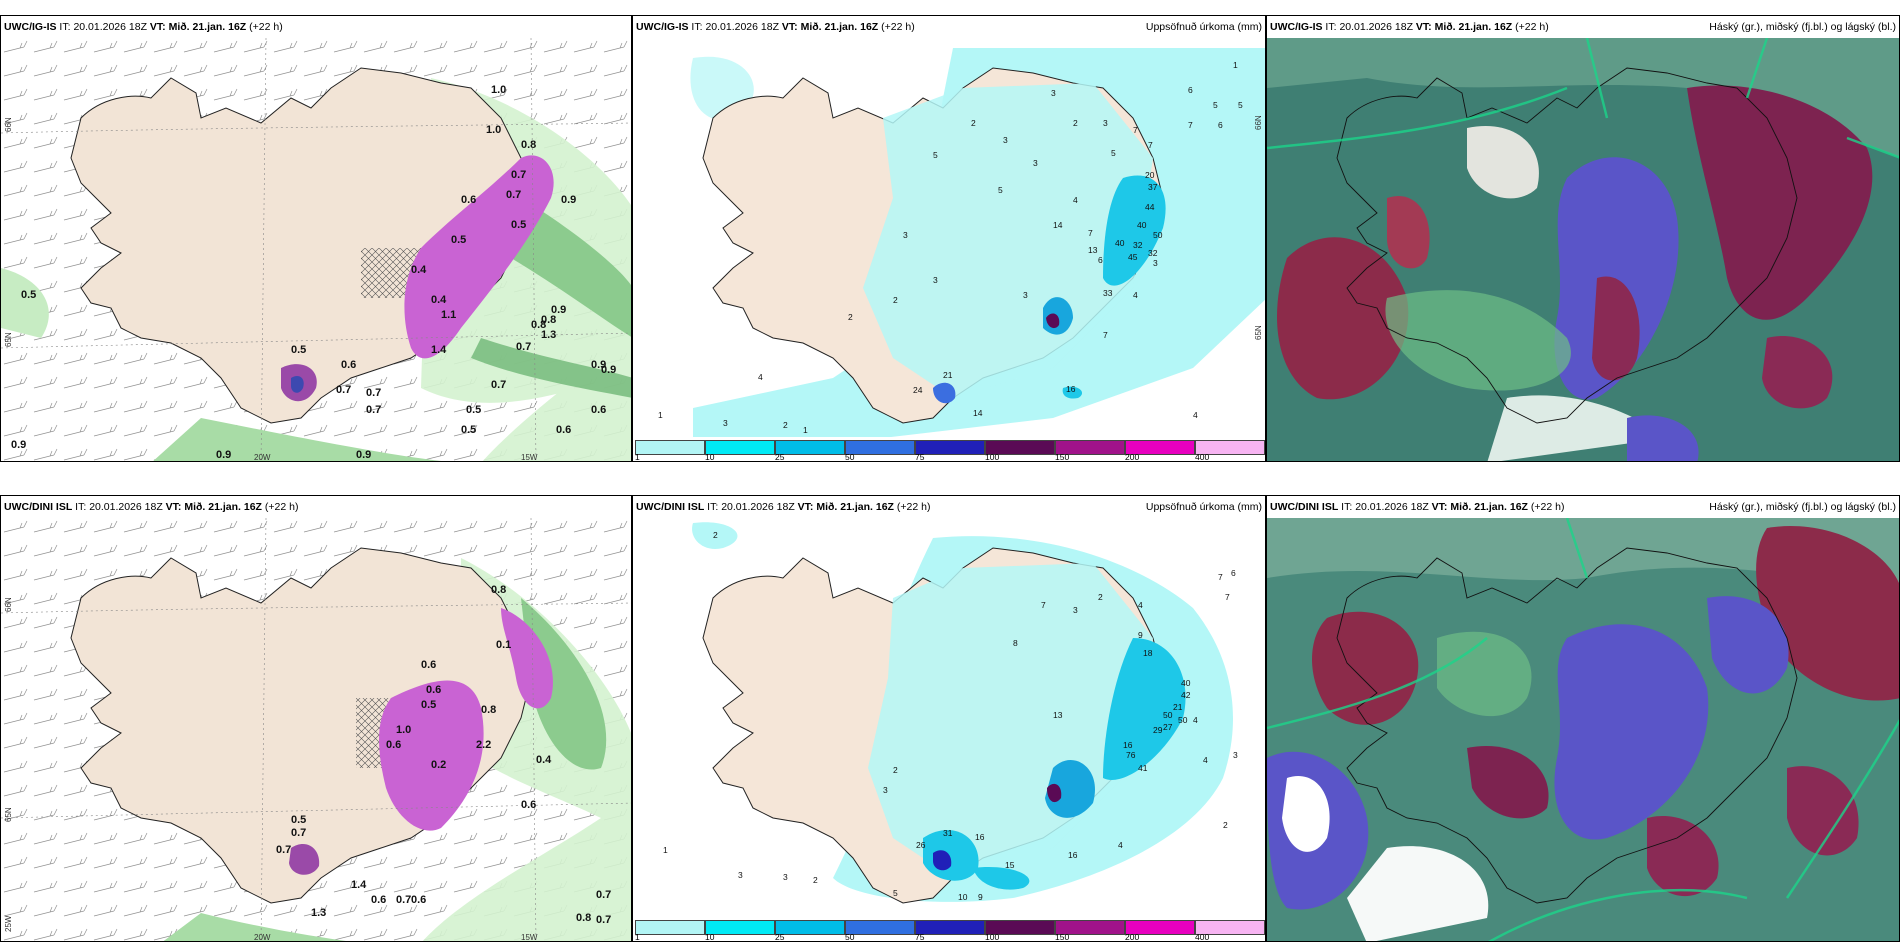 This screenshot has width=1900, height=950. I want to click on svg-text: 5, so click(895, 893).